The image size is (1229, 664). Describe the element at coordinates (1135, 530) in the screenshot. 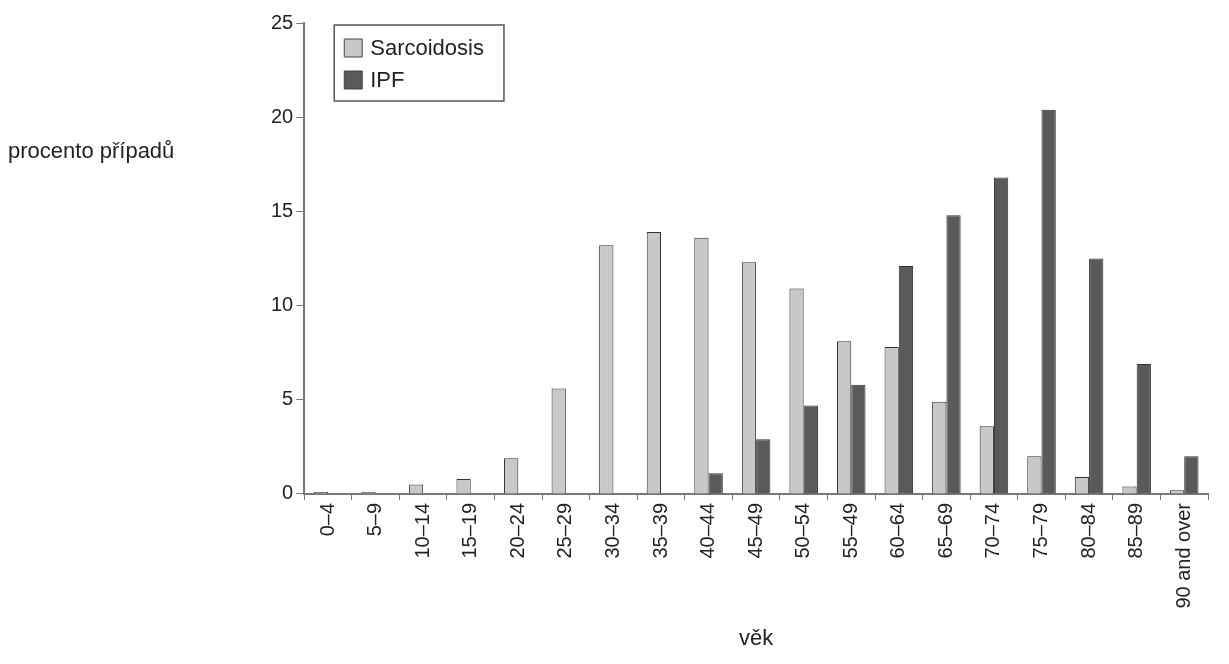

I see `x-tick-label: 85–89` at that location.